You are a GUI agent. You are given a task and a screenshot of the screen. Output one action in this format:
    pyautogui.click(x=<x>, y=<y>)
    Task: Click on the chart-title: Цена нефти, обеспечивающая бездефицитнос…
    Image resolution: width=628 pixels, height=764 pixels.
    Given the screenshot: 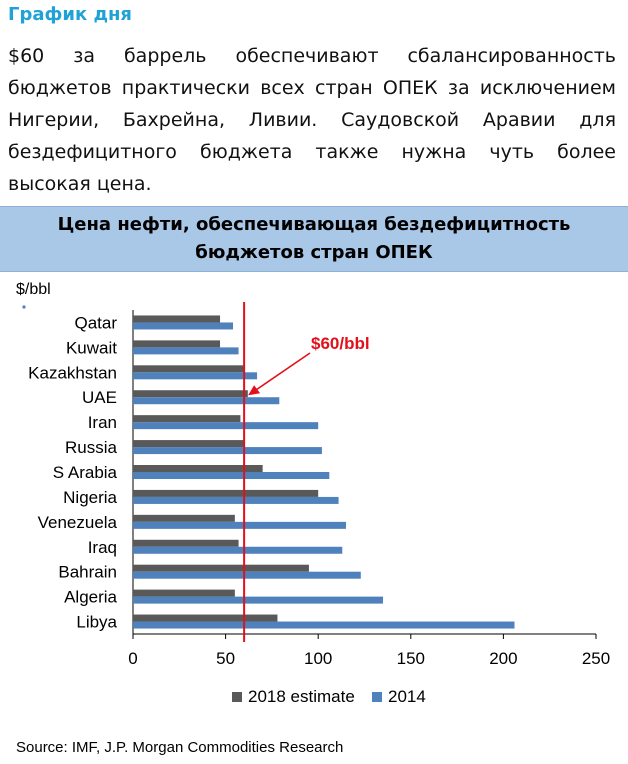 What is the action you would take?
    pyautogui.click(x=314, y=238)
    